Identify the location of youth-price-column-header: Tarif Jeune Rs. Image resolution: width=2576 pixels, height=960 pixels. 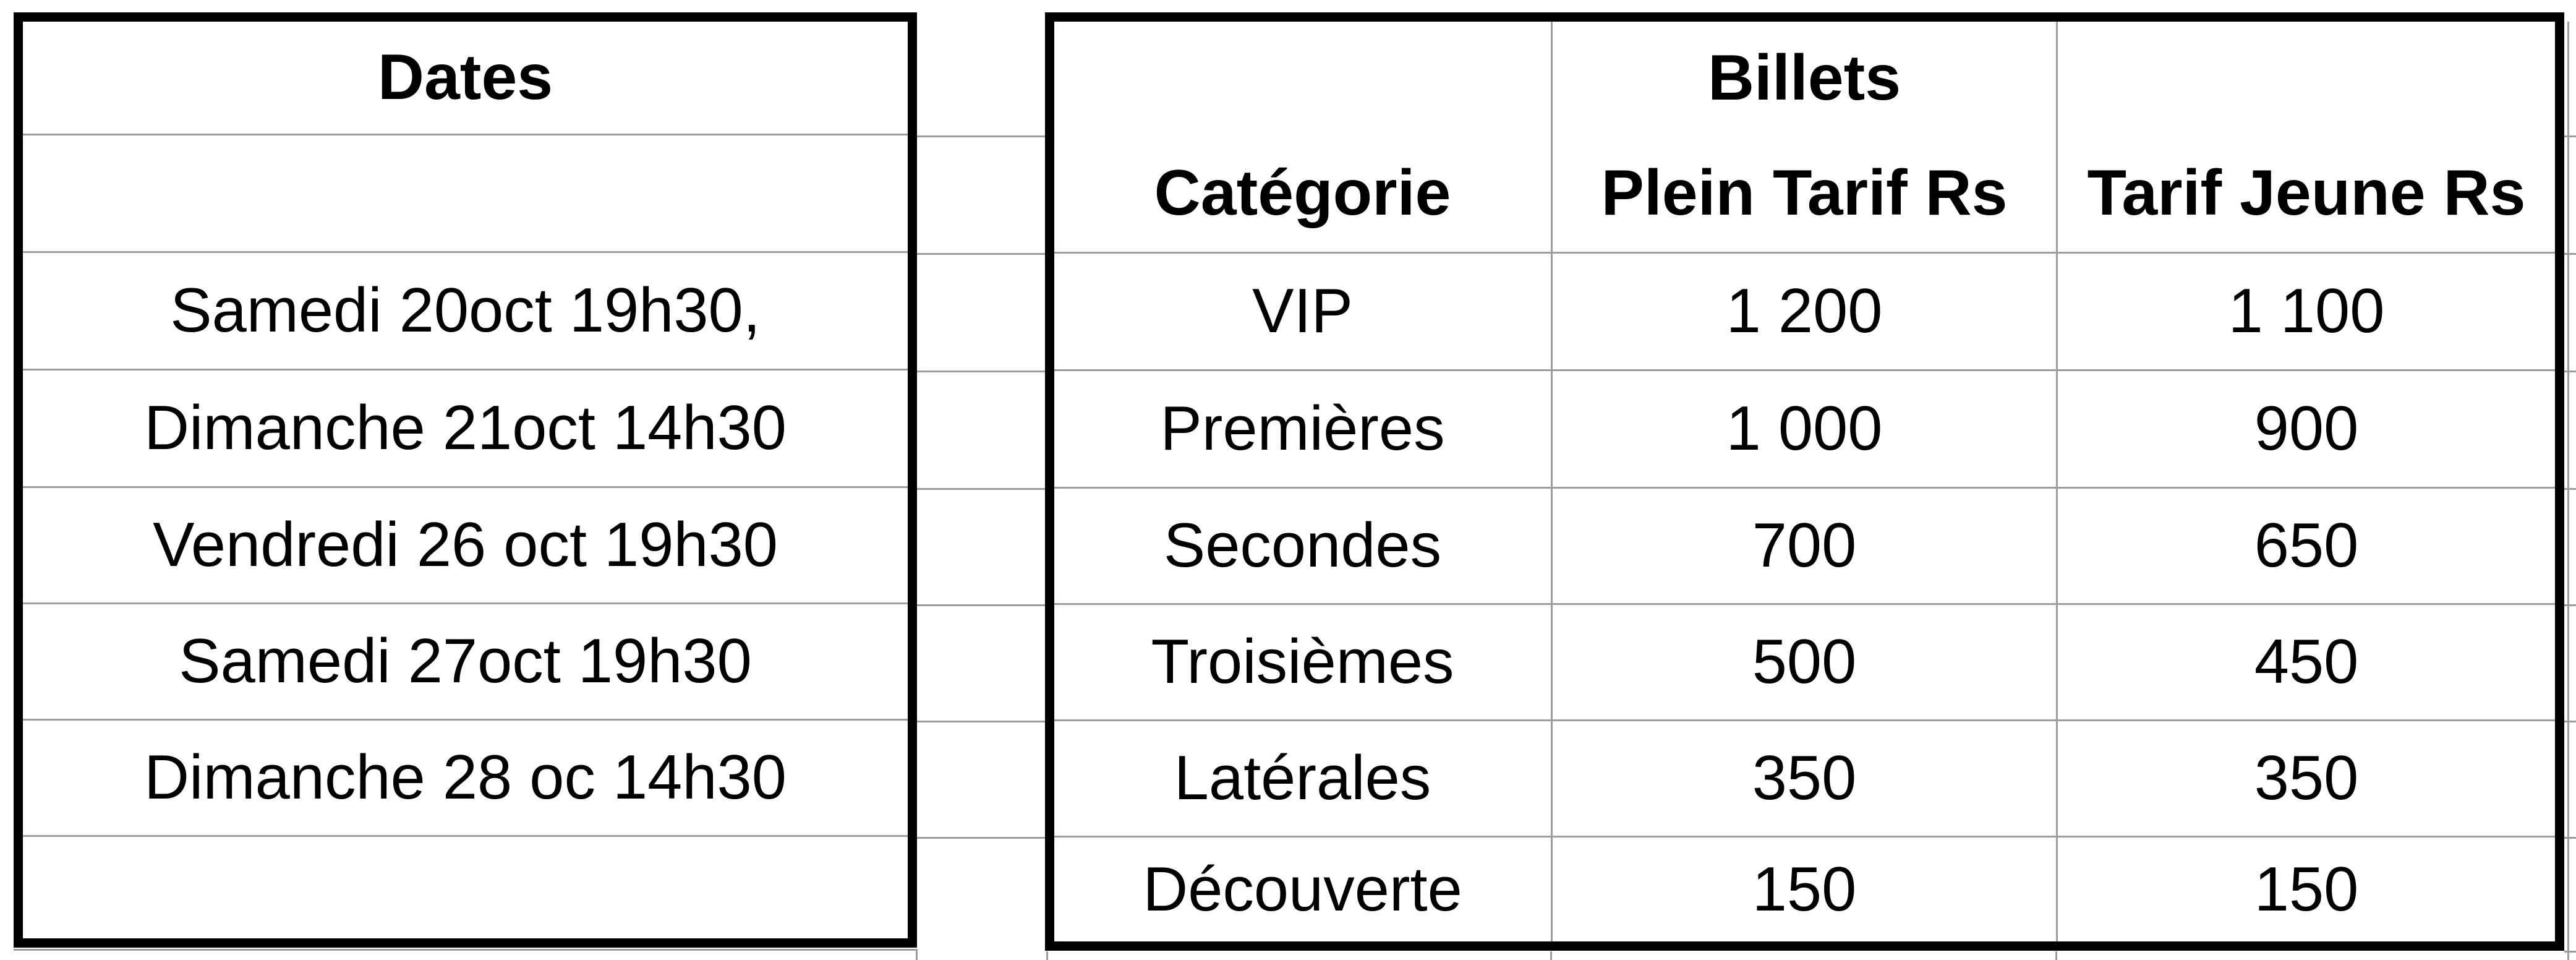
(2306, 193).